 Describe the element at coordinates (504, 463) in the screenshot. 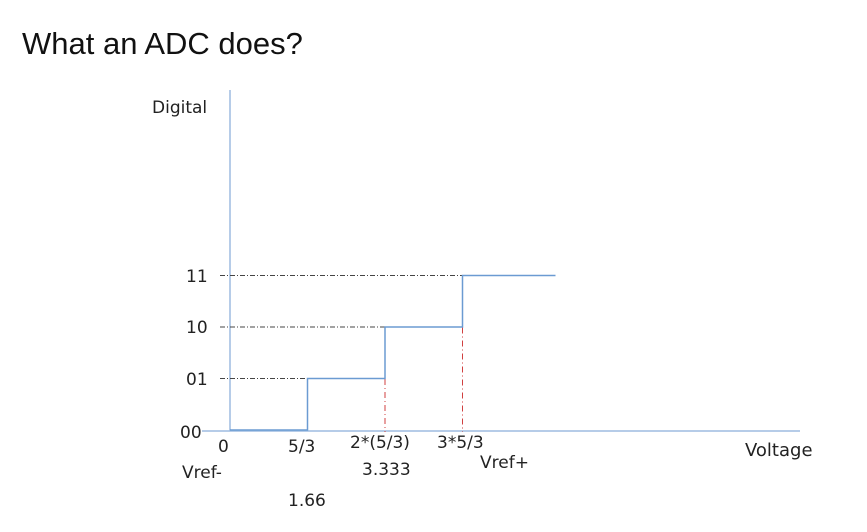

I see `vref-plus-label: Vref+` at that location.